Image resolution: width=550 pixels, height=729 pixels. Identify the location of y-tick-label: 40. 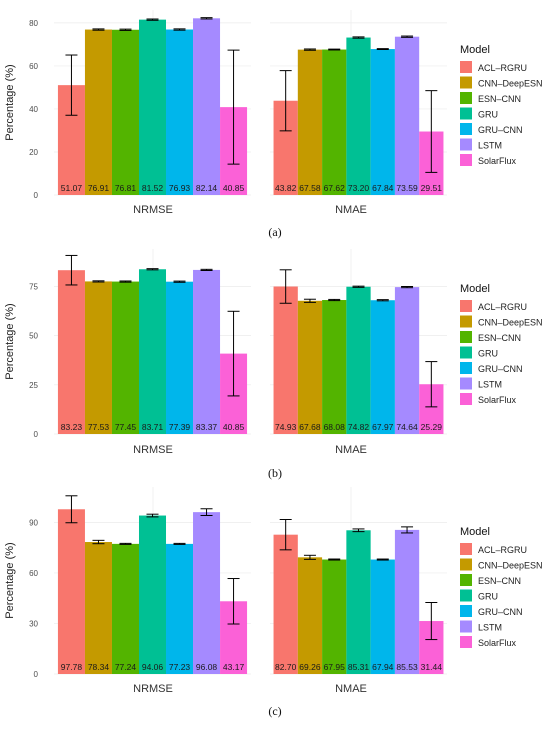
(33, 109).